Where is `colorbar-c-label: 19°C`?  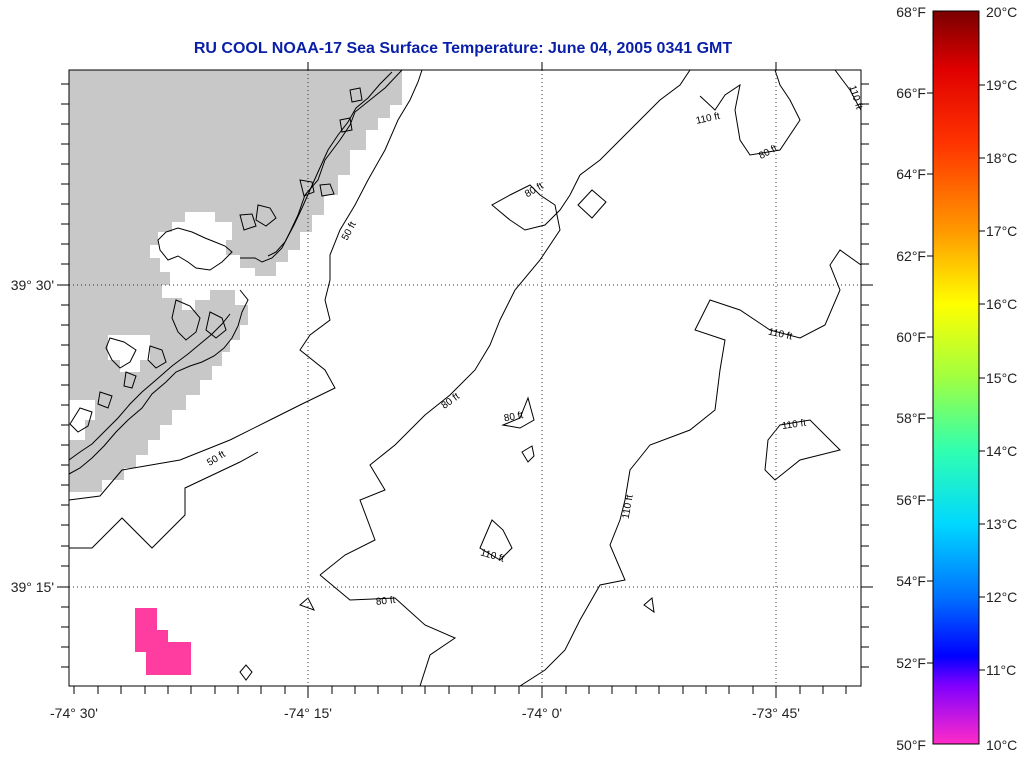 colorbar-c-label: 19°C is located at coordinates (1001, 85).